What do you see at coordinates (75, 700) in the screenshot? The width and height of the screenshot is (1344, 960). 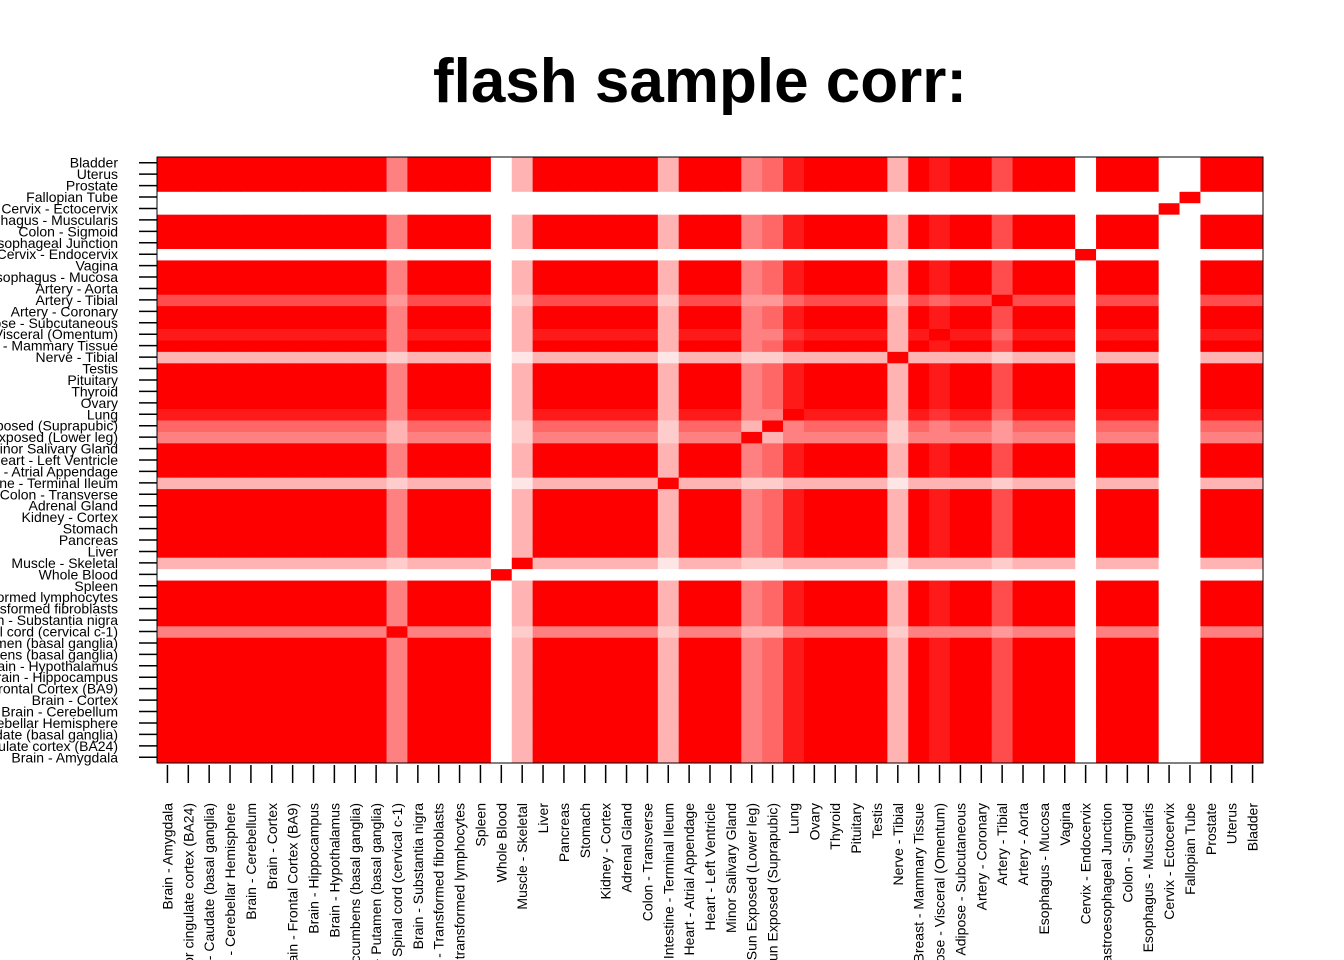 I see `y-tick-label: Brain - Cortex` at bounding box center [75, 700].